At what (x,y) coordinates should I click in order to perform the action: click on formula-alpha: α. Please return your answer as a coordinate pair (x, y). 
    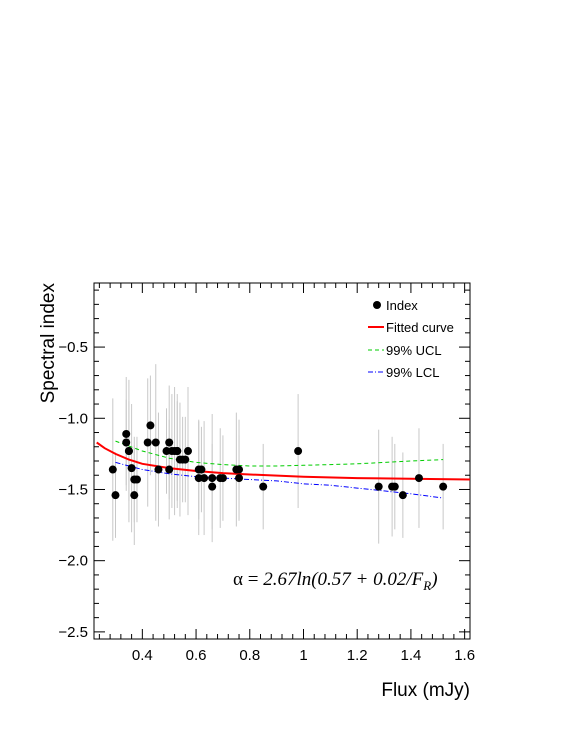
    Looking at the image, I should click on (238, 579).